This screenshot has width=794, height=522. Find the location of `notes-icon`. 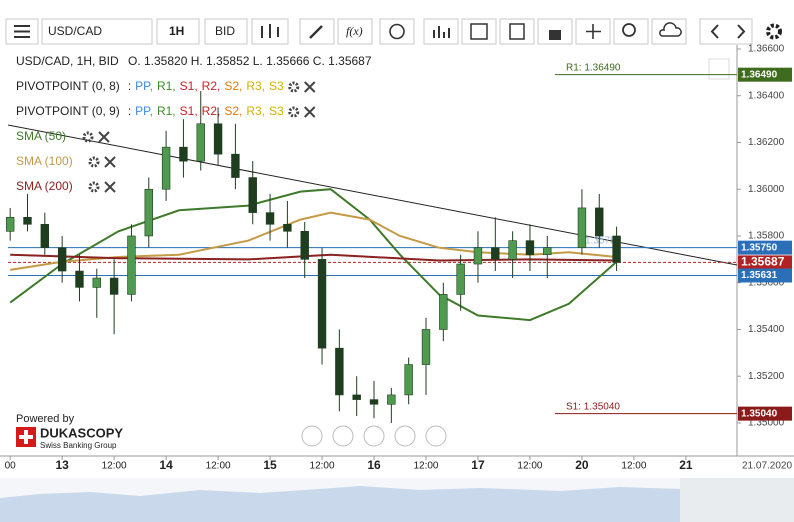

notes-icon is located at coordinates (517, 31).